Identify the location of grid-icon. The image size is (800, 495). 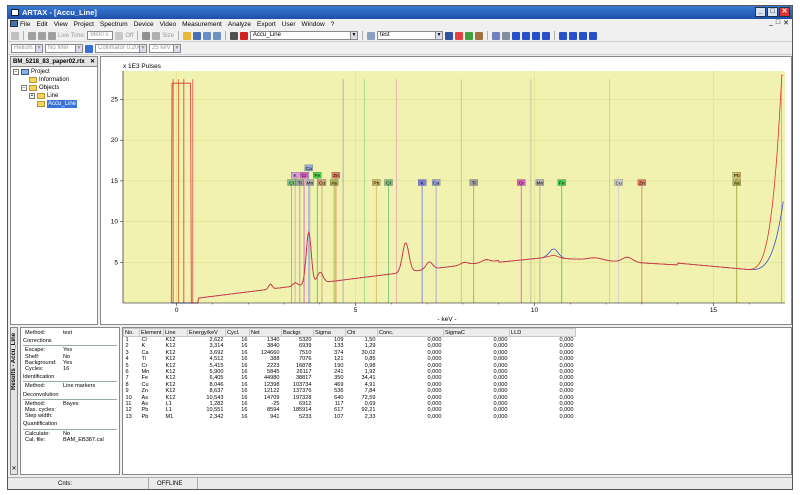
(156, 35).